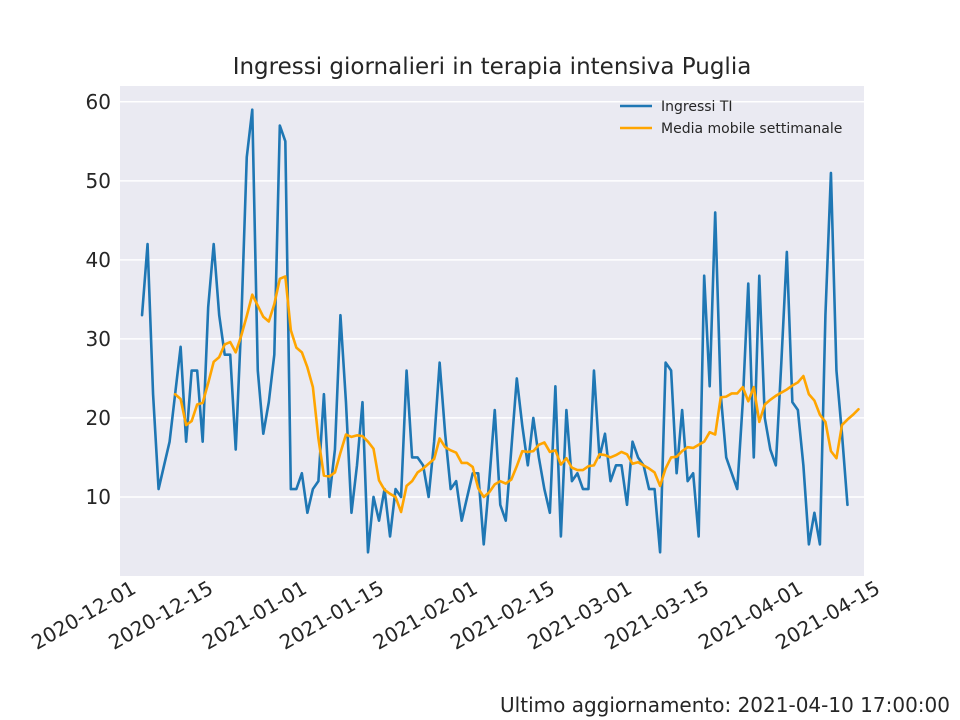  What do you see at coordinates (98, 260) in the screenshot?
I see `y-tick-label: 40` at bounding box center [98, 260].